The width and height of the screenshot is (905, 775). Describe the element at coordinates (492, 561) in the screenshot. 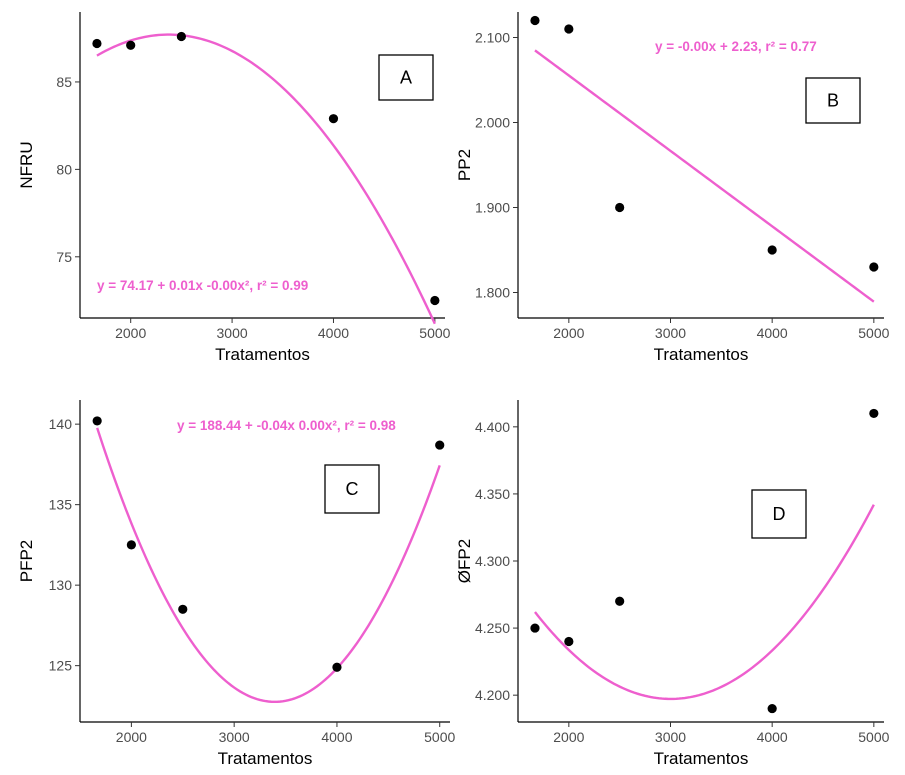

I see `y-tick-label: 4.300` at that location.